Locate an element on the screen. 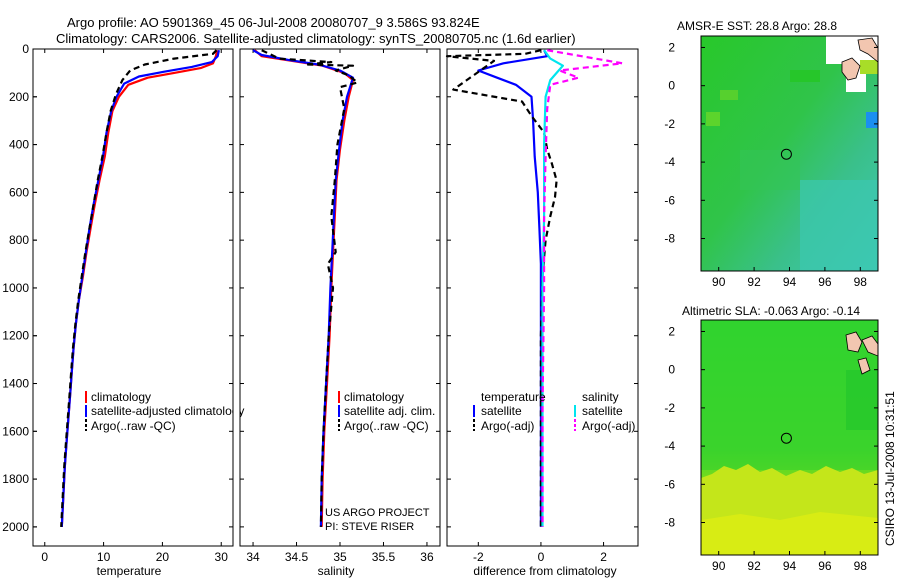 The image size is (900, 580). x-tick-label: 20 is located at coordinates (163, 557).